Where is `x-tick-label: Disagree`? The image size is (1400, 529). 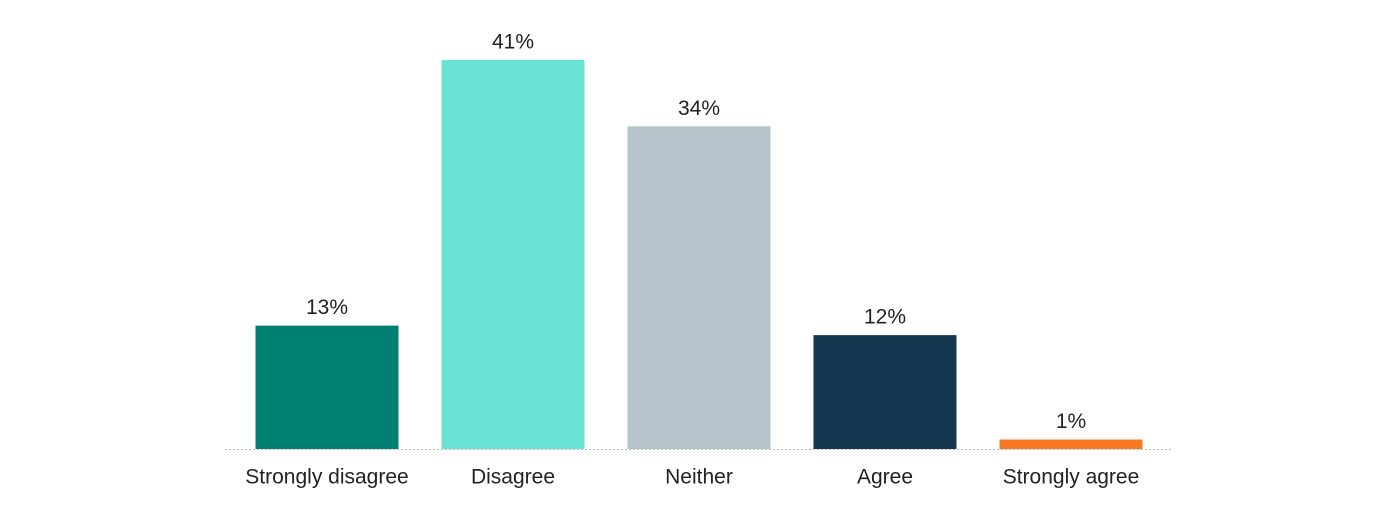 x-tick-label: Disagree is located at coordinates (513, 477).